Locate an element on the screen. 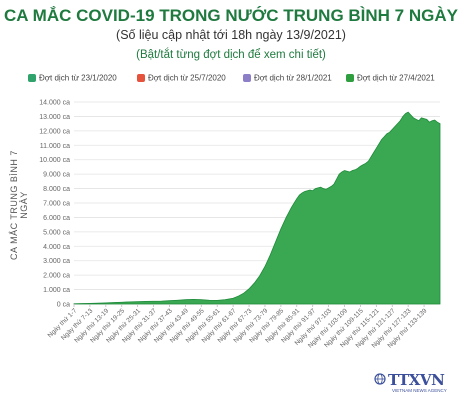  legend-item-wave-1: Đợt dịch từ 23/1/2020 is located at coordinates (72, 77).